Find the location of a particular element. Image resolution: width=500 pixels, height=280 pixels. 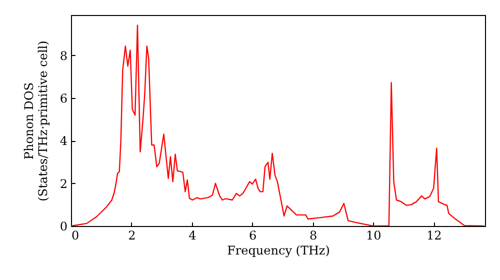

y-tick-label: 8 is located at coordinates (64, 55).